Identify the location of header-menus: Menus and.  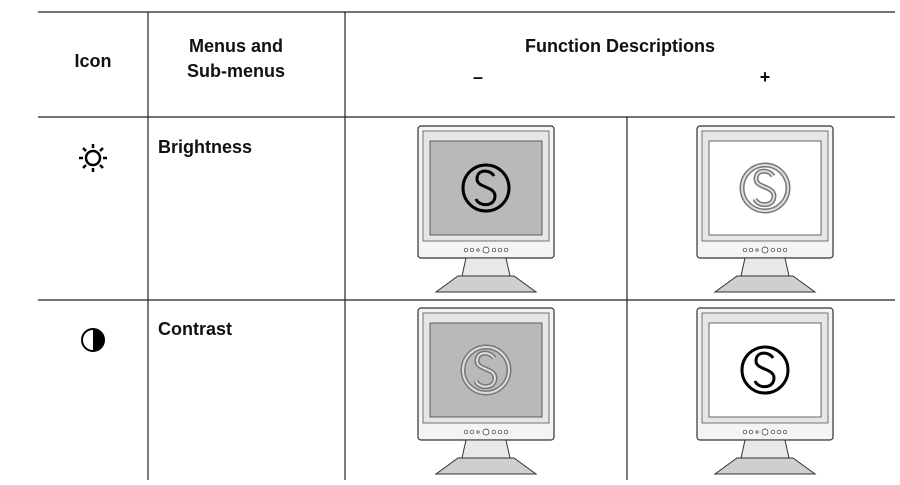
(236, 46).